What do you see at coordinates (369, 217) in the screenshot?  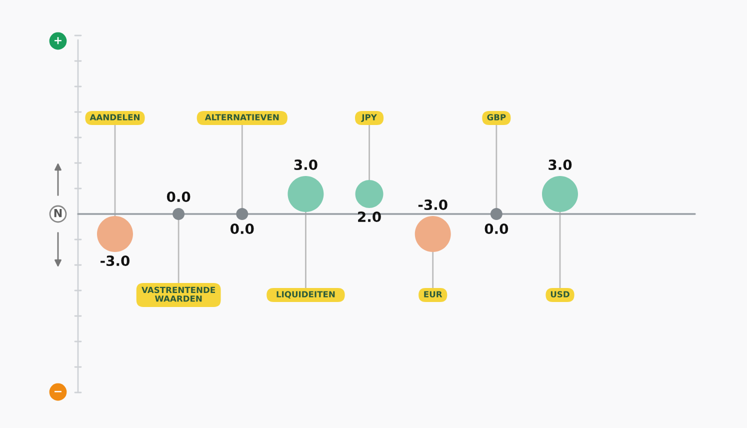 I see `data-label: 2.0` at bounding box center [369, 217].